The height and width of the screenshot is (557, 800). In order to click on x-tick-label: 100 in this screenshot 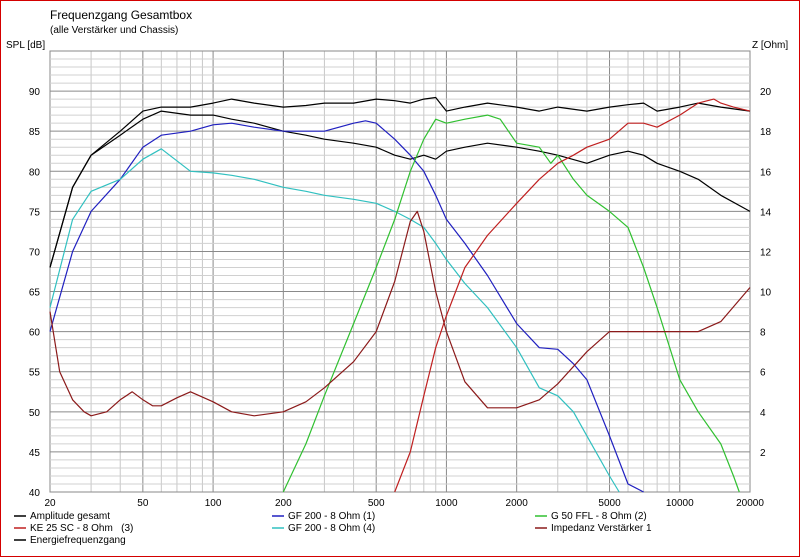, I will do `click(213, 503)`.